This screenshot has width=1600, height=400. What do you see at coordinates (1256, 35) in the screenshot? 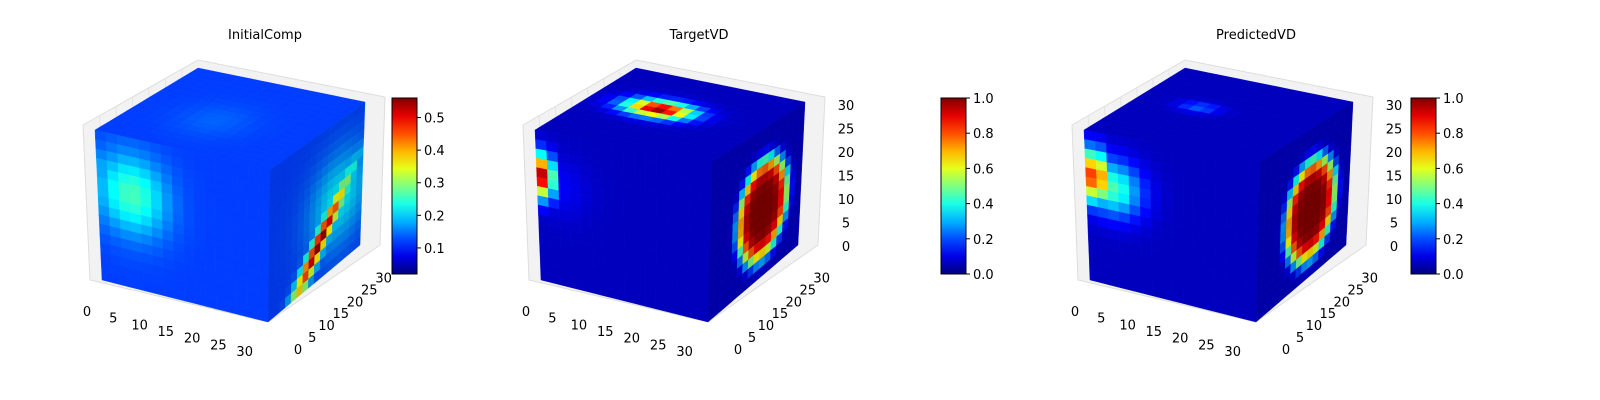
I see `chart-title: PredictedVD` at bounding box center [1256, 35].